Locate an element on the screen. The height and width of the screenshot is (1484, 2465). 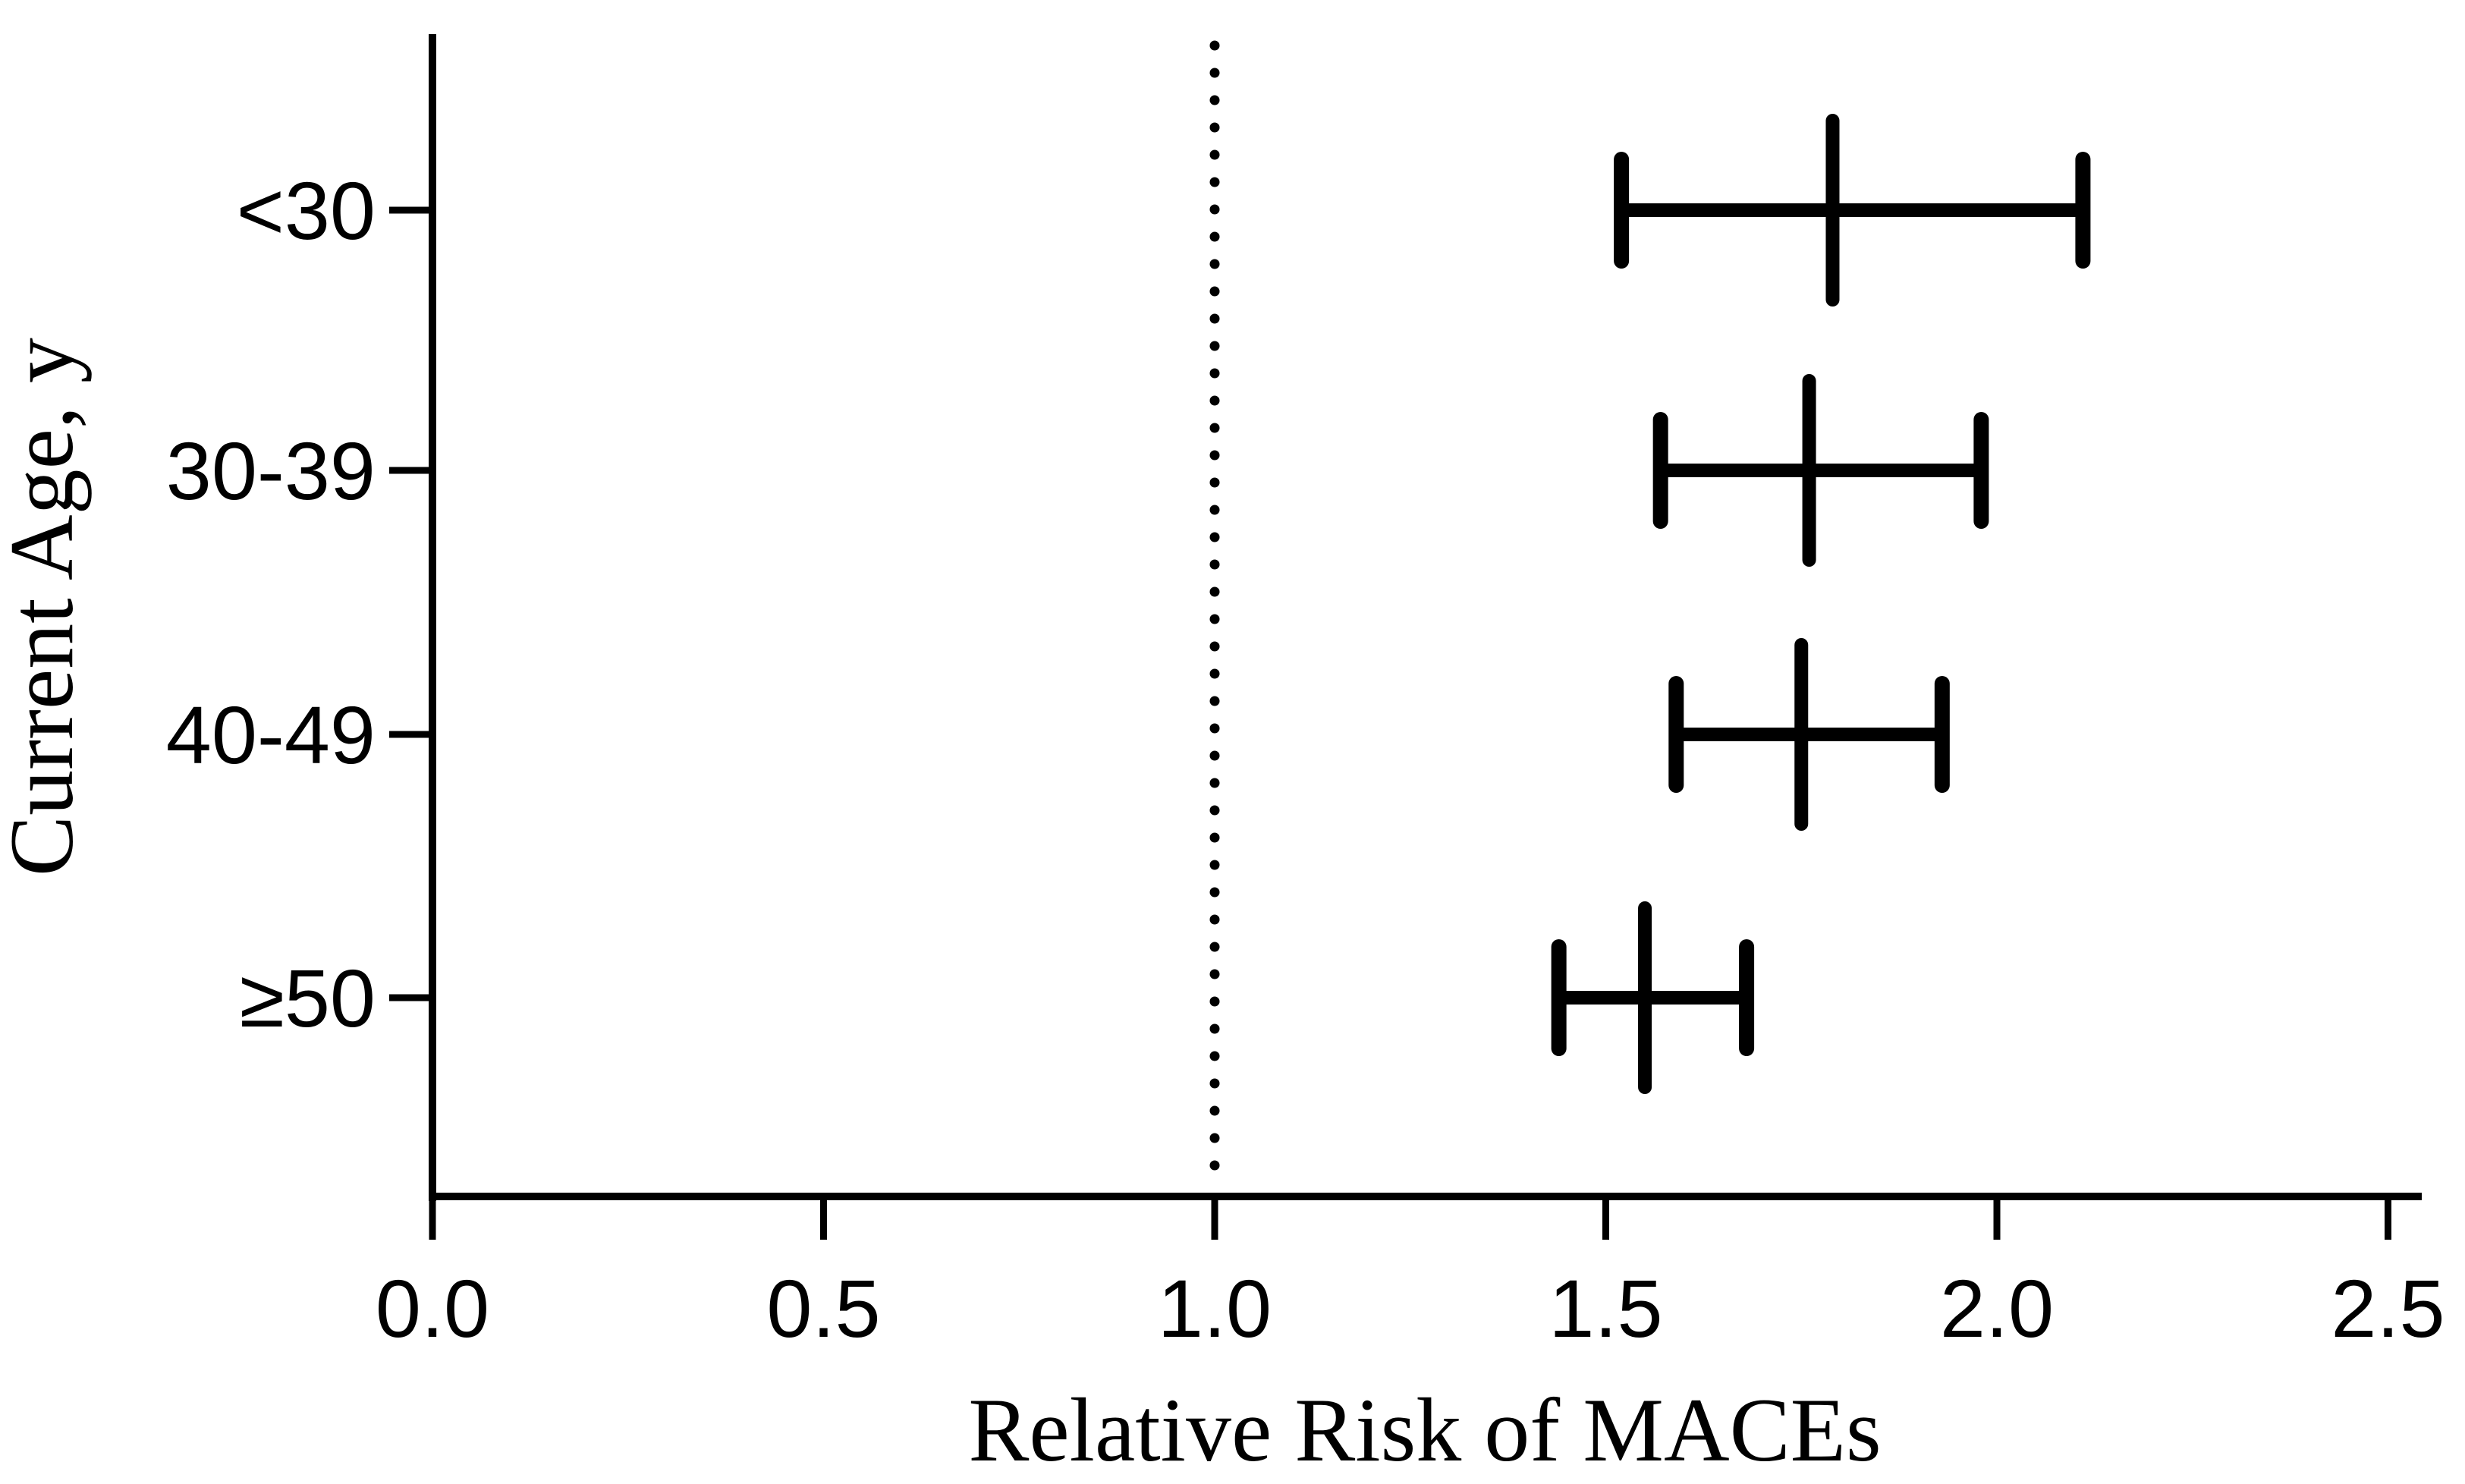
x-tick-label: 2.0 is located at coordinates (1997, 1308).